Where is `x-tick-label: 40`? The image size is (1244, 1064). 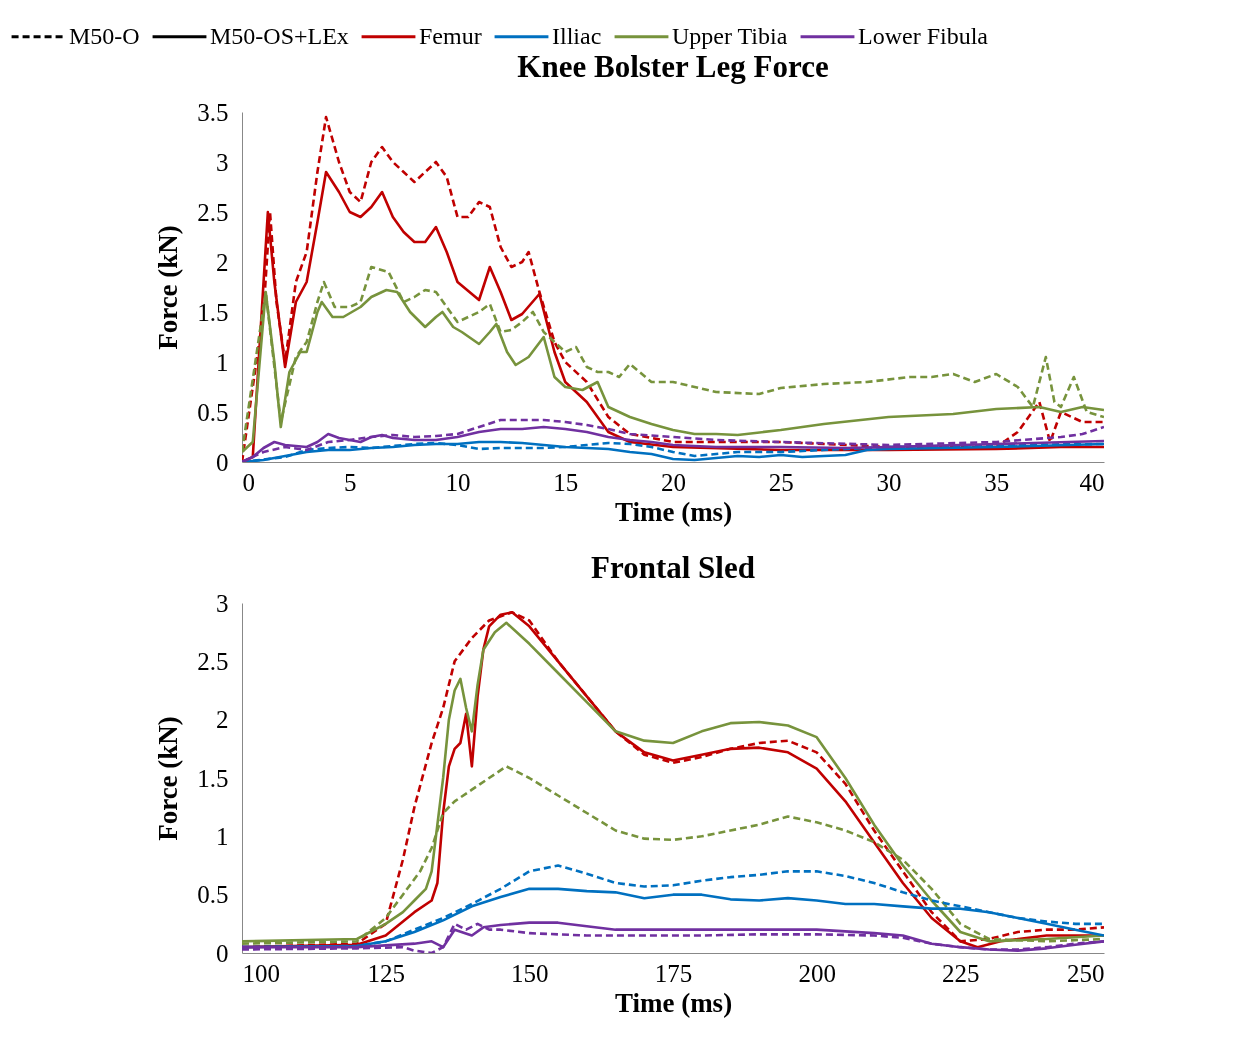 x-tick-label: 40 is located at coordinates (1092, 482).